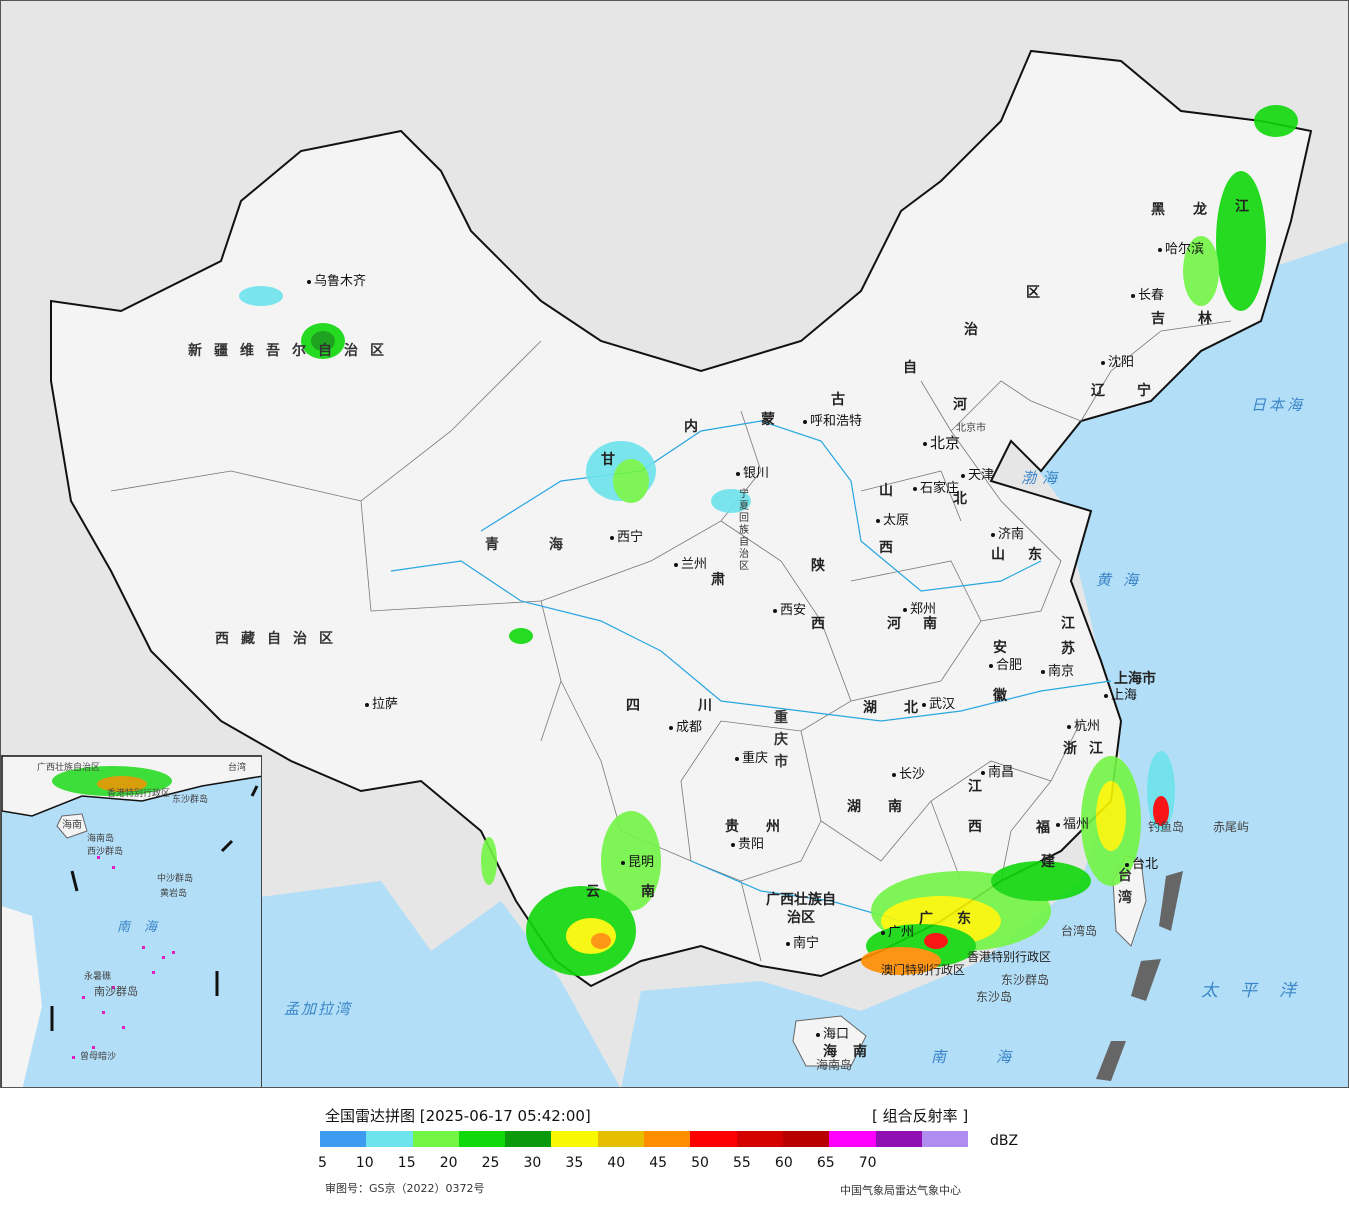 The width and height of the screenshot is (1349, 1208). Describe the element at coordinates (1000, 696) in the screenshot. I see `province-hui: 徽` at that location.